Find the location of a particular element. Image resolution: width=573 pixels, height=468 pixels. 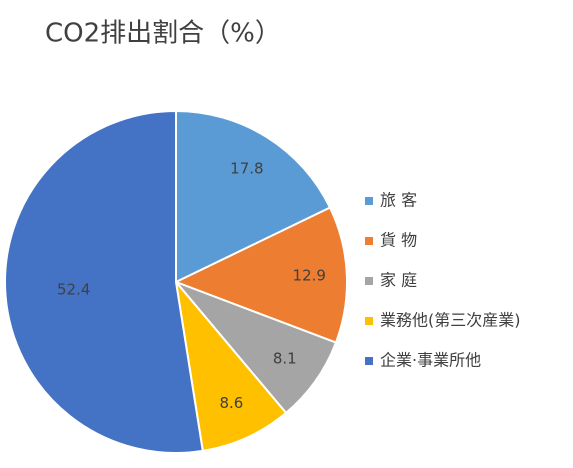

legend-label: 旅 客 is located at coordinates (398, 200).